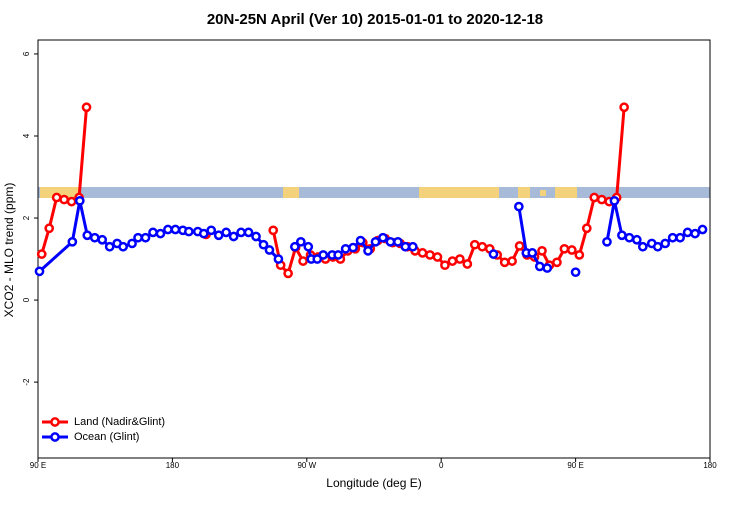 Image resolution: width=750 pixels, height=505 pixels. I want to click on x-axis-label: Longitude (deg E), so click(373, 483).